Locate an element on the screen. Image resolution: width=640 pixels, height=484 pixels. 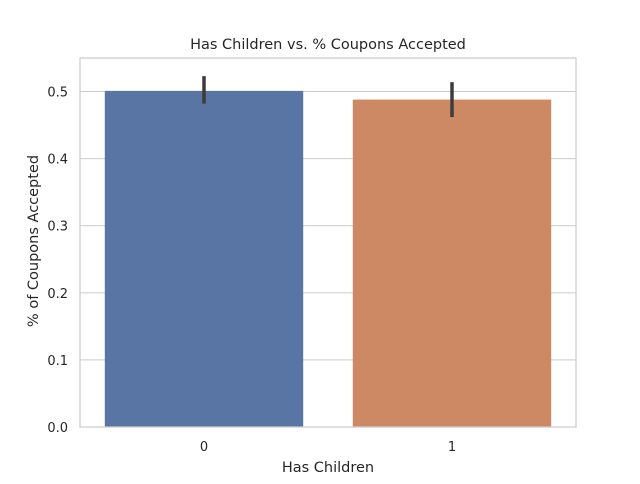
error-bars is located at coordinates (328, 97).